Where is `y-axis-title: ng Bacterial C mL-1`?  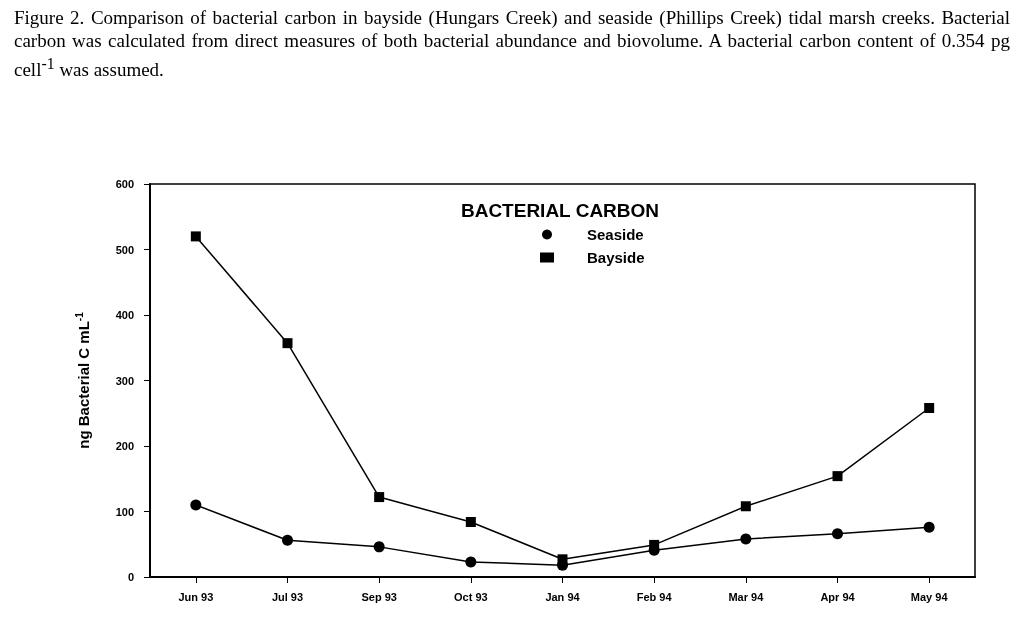 y-axis-title: ng Bacterial C mL-1 is located at coordinates (82, 380).